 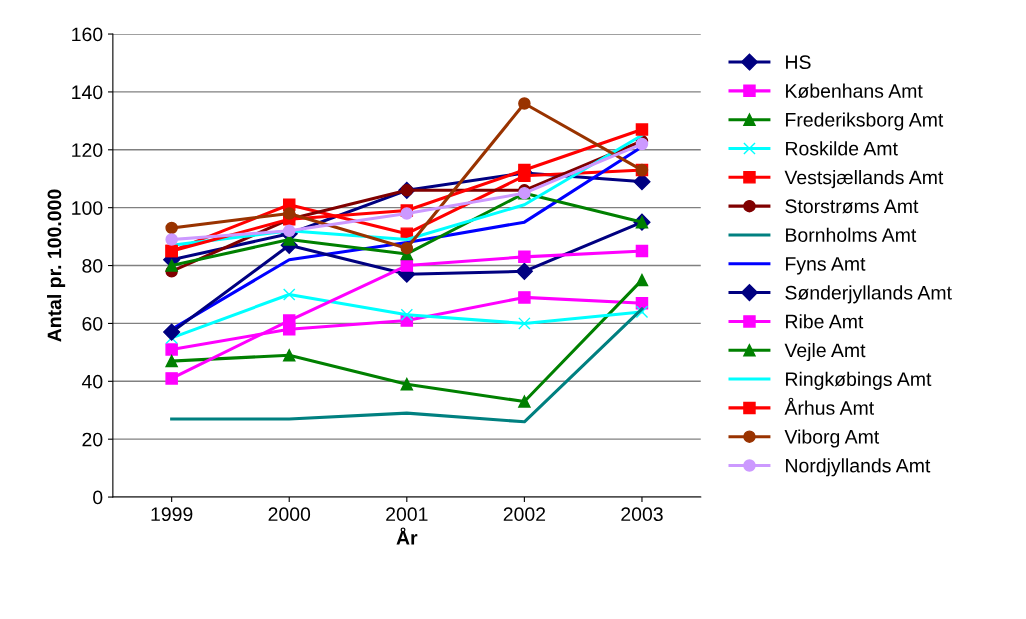 I want to click on y-tick-label: 0, so click(x=98, y=497).